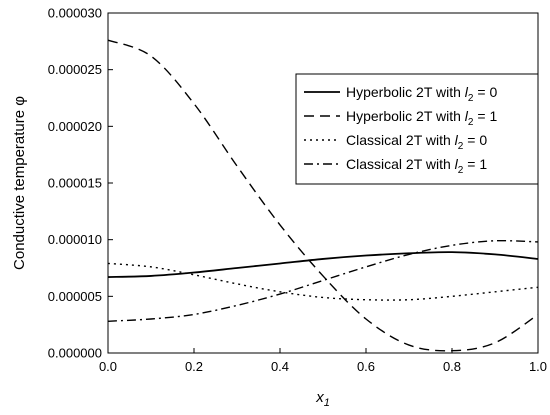 The image size is (550, 415). I want to click on x-tick-label: 0.0, so click(108, 366).